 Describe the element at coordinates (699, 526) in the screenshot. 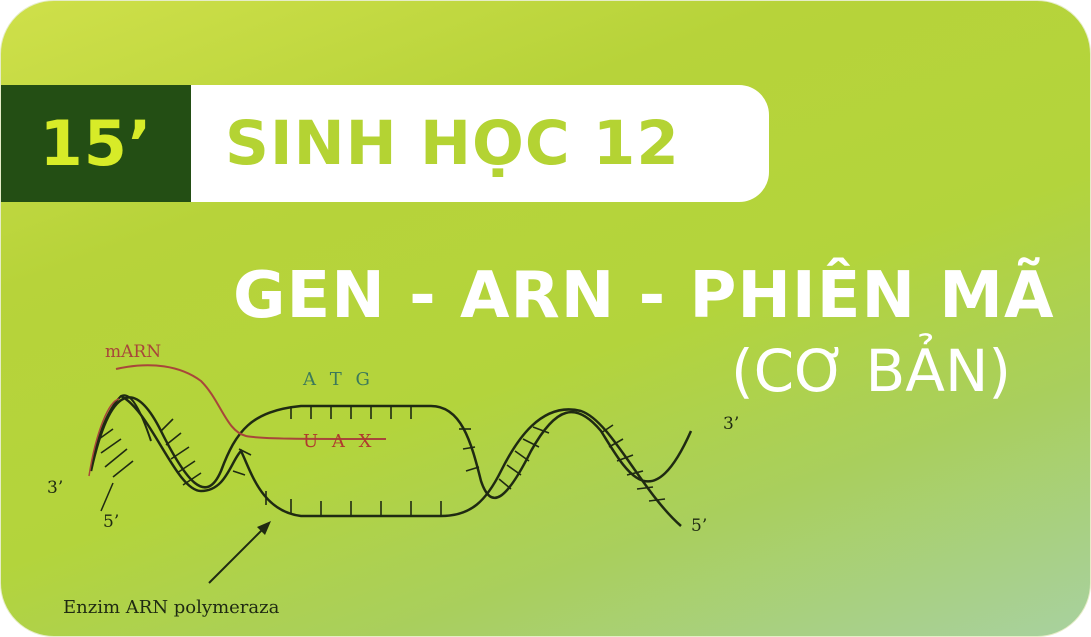

I see `end-5-right: 5’` at that location.